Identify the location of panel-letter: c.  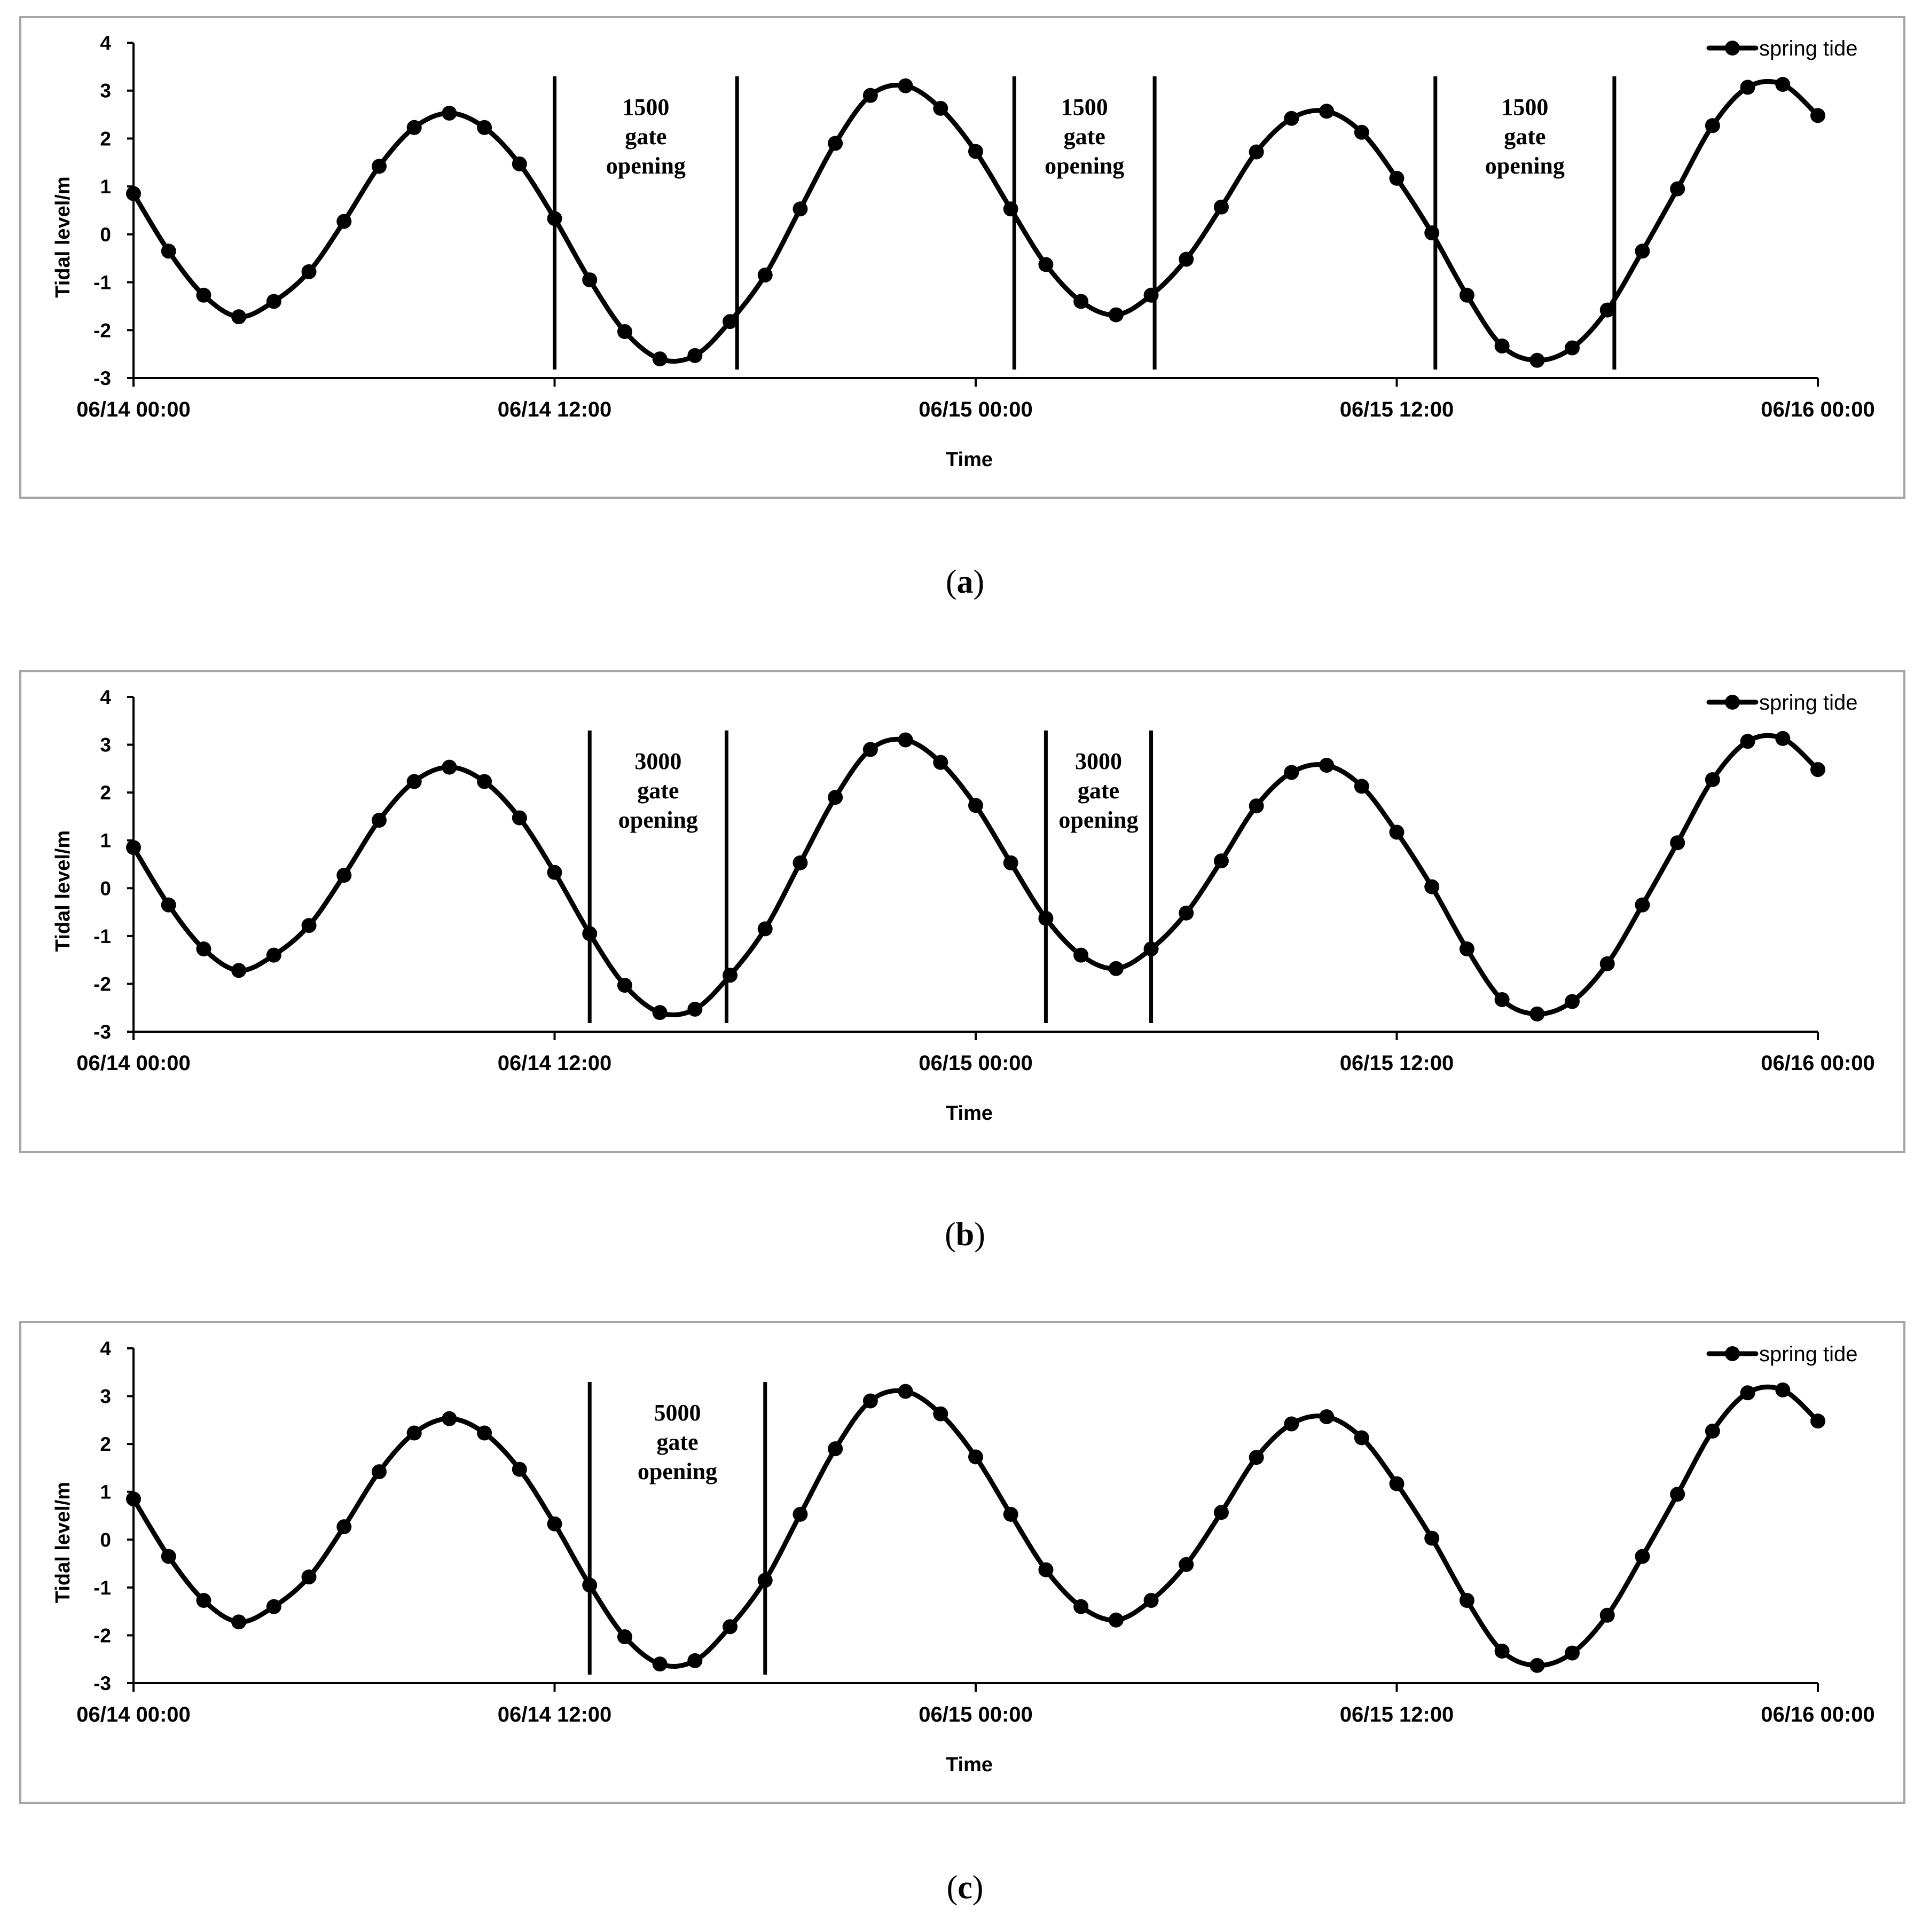
(965, 1888).